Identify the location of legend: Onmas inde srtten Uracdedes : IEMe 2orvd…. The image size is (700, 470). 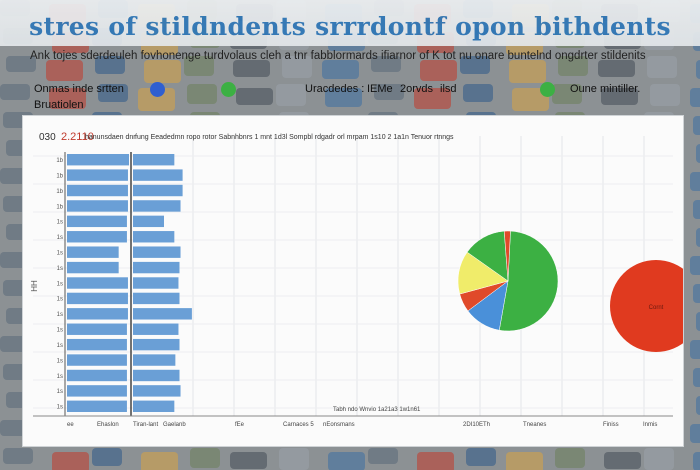
(350, 90).